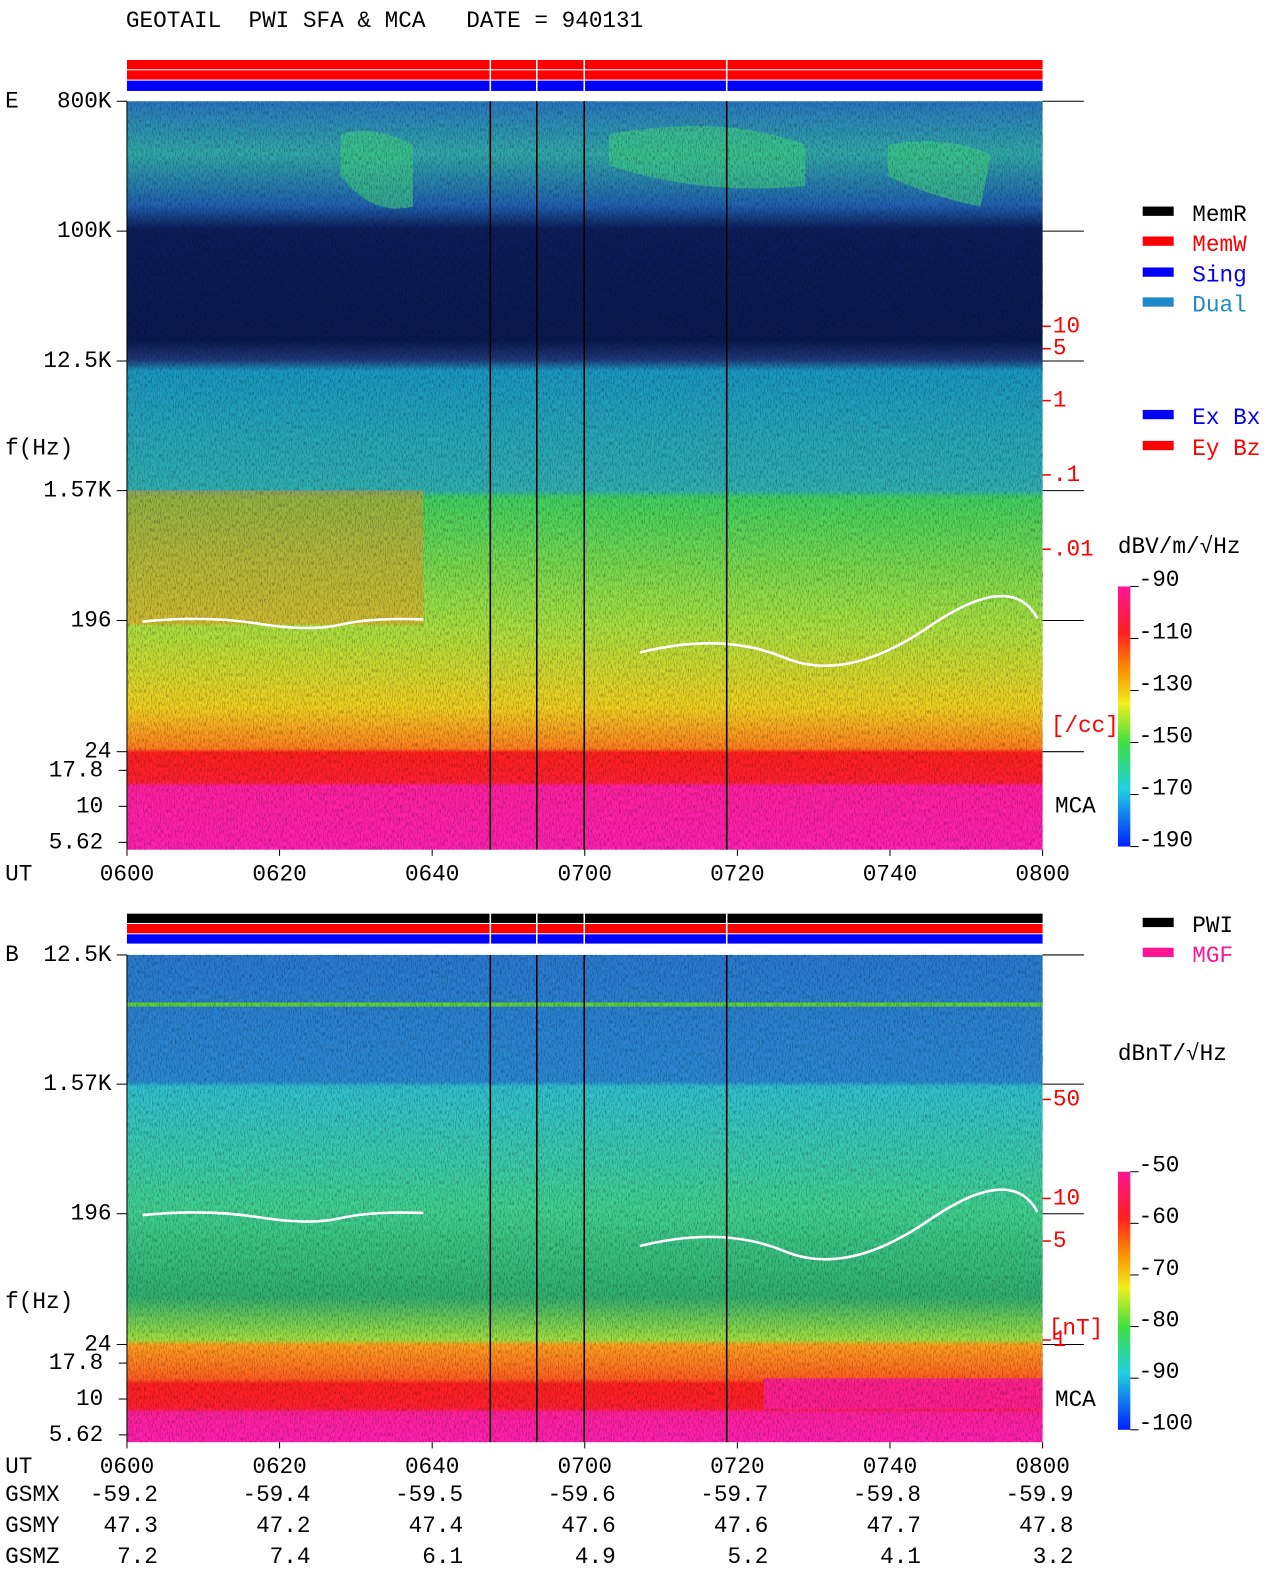  What do you see at coordinates (32, 1557) in the screenshot?
I see `orbit-row-name: GSMZ` at bounding box center [32, 1557].